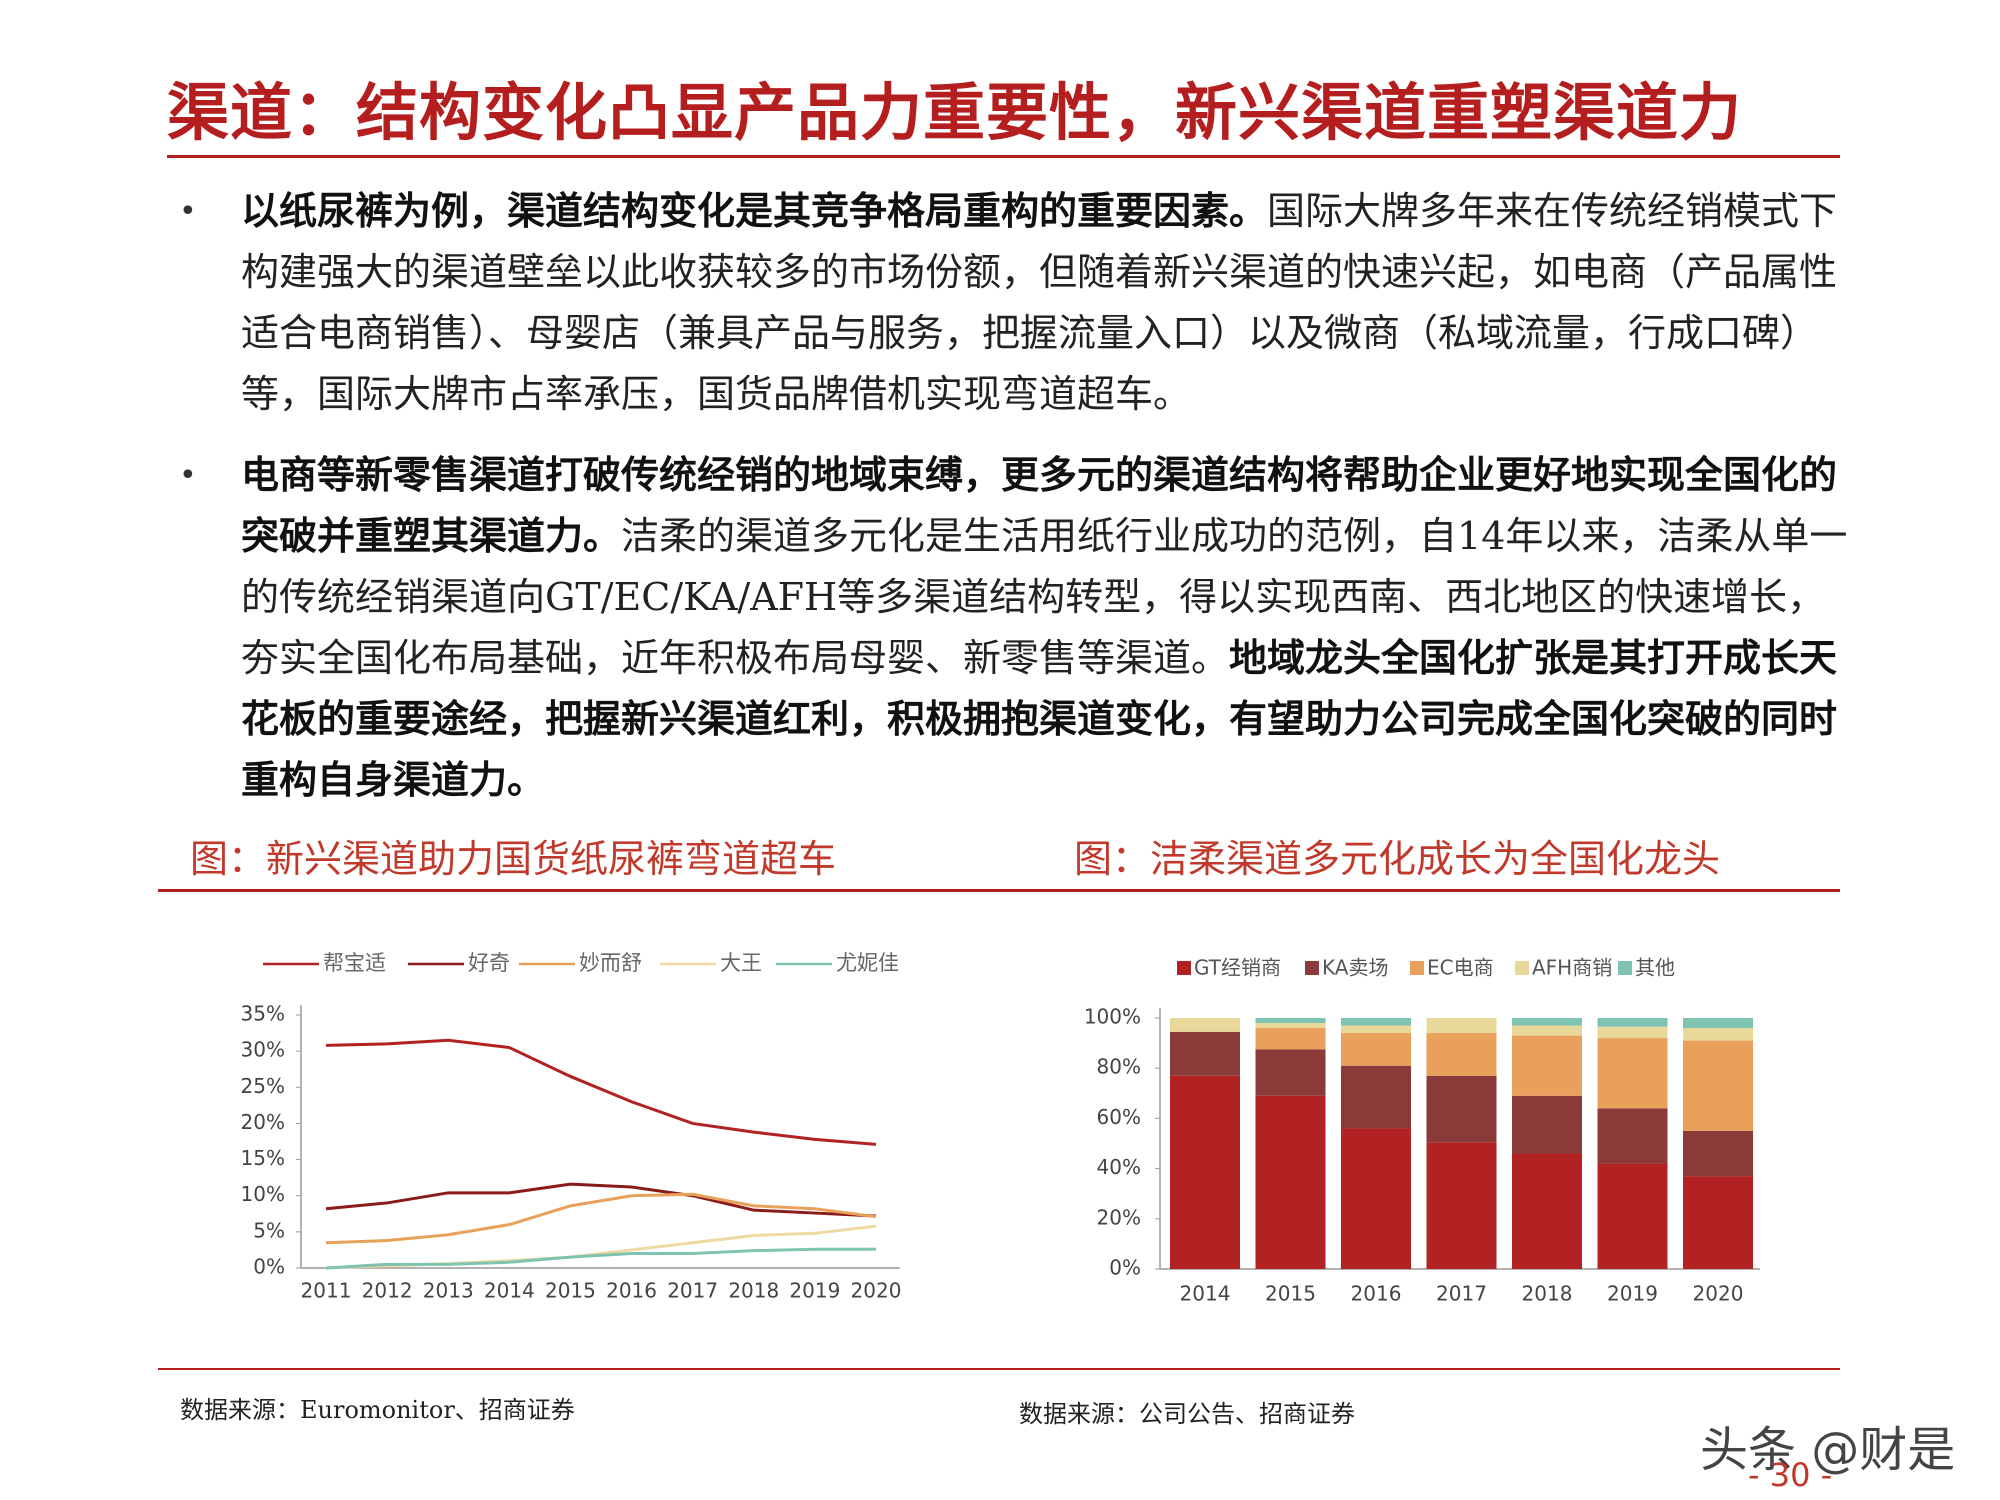 Image resolution: width=2000 pixels, height=1500 pixels. I want to click on source-note: 数据来源：Euromonitor、招商证券, so click(377, 1410).